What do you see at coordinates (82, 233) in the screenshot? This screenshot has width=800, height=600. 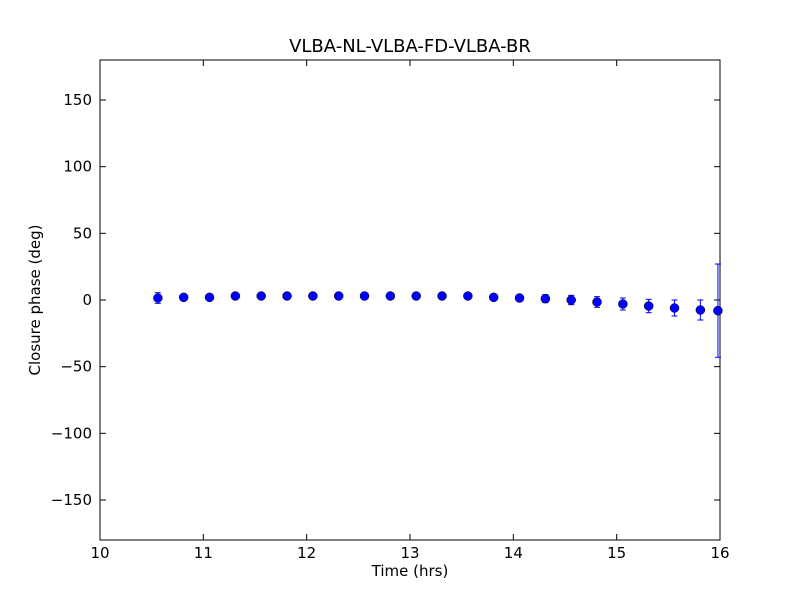 I see `y-tick-label: 50` at bounding box center [82, 233].